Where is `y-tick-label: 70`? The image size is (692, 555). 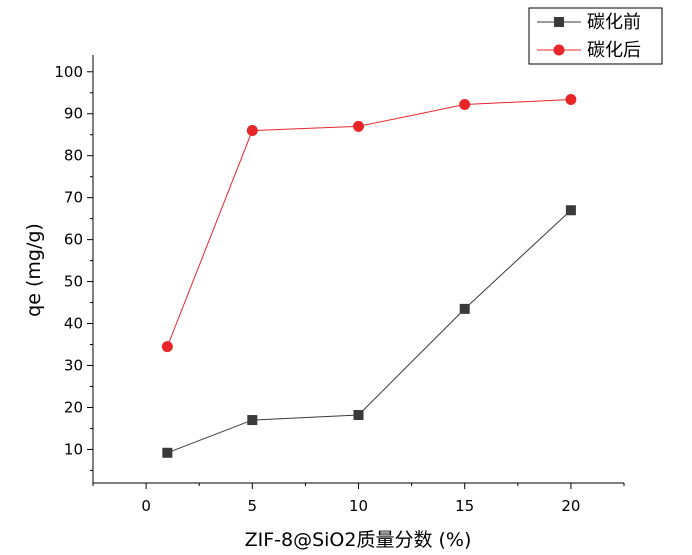
y-tick-label: 70 is located at coordinates (73, 198).